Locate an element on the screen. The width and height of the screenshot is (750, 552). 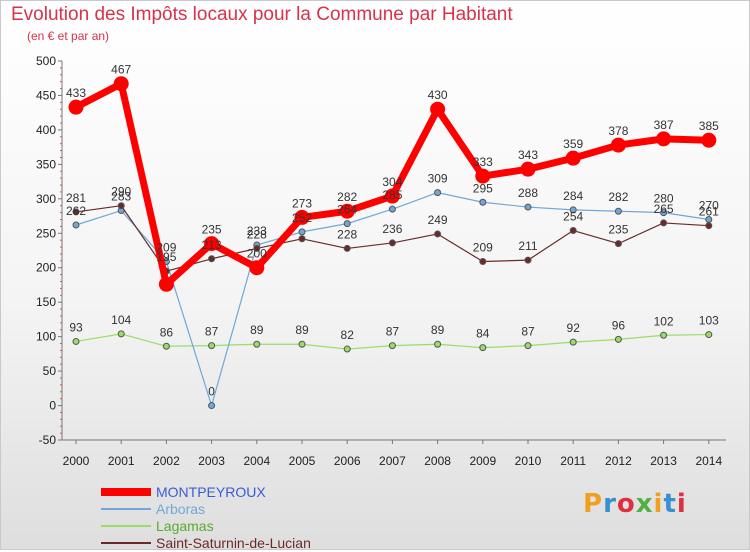
data-label: 252 is located at coordinates (302, 218).